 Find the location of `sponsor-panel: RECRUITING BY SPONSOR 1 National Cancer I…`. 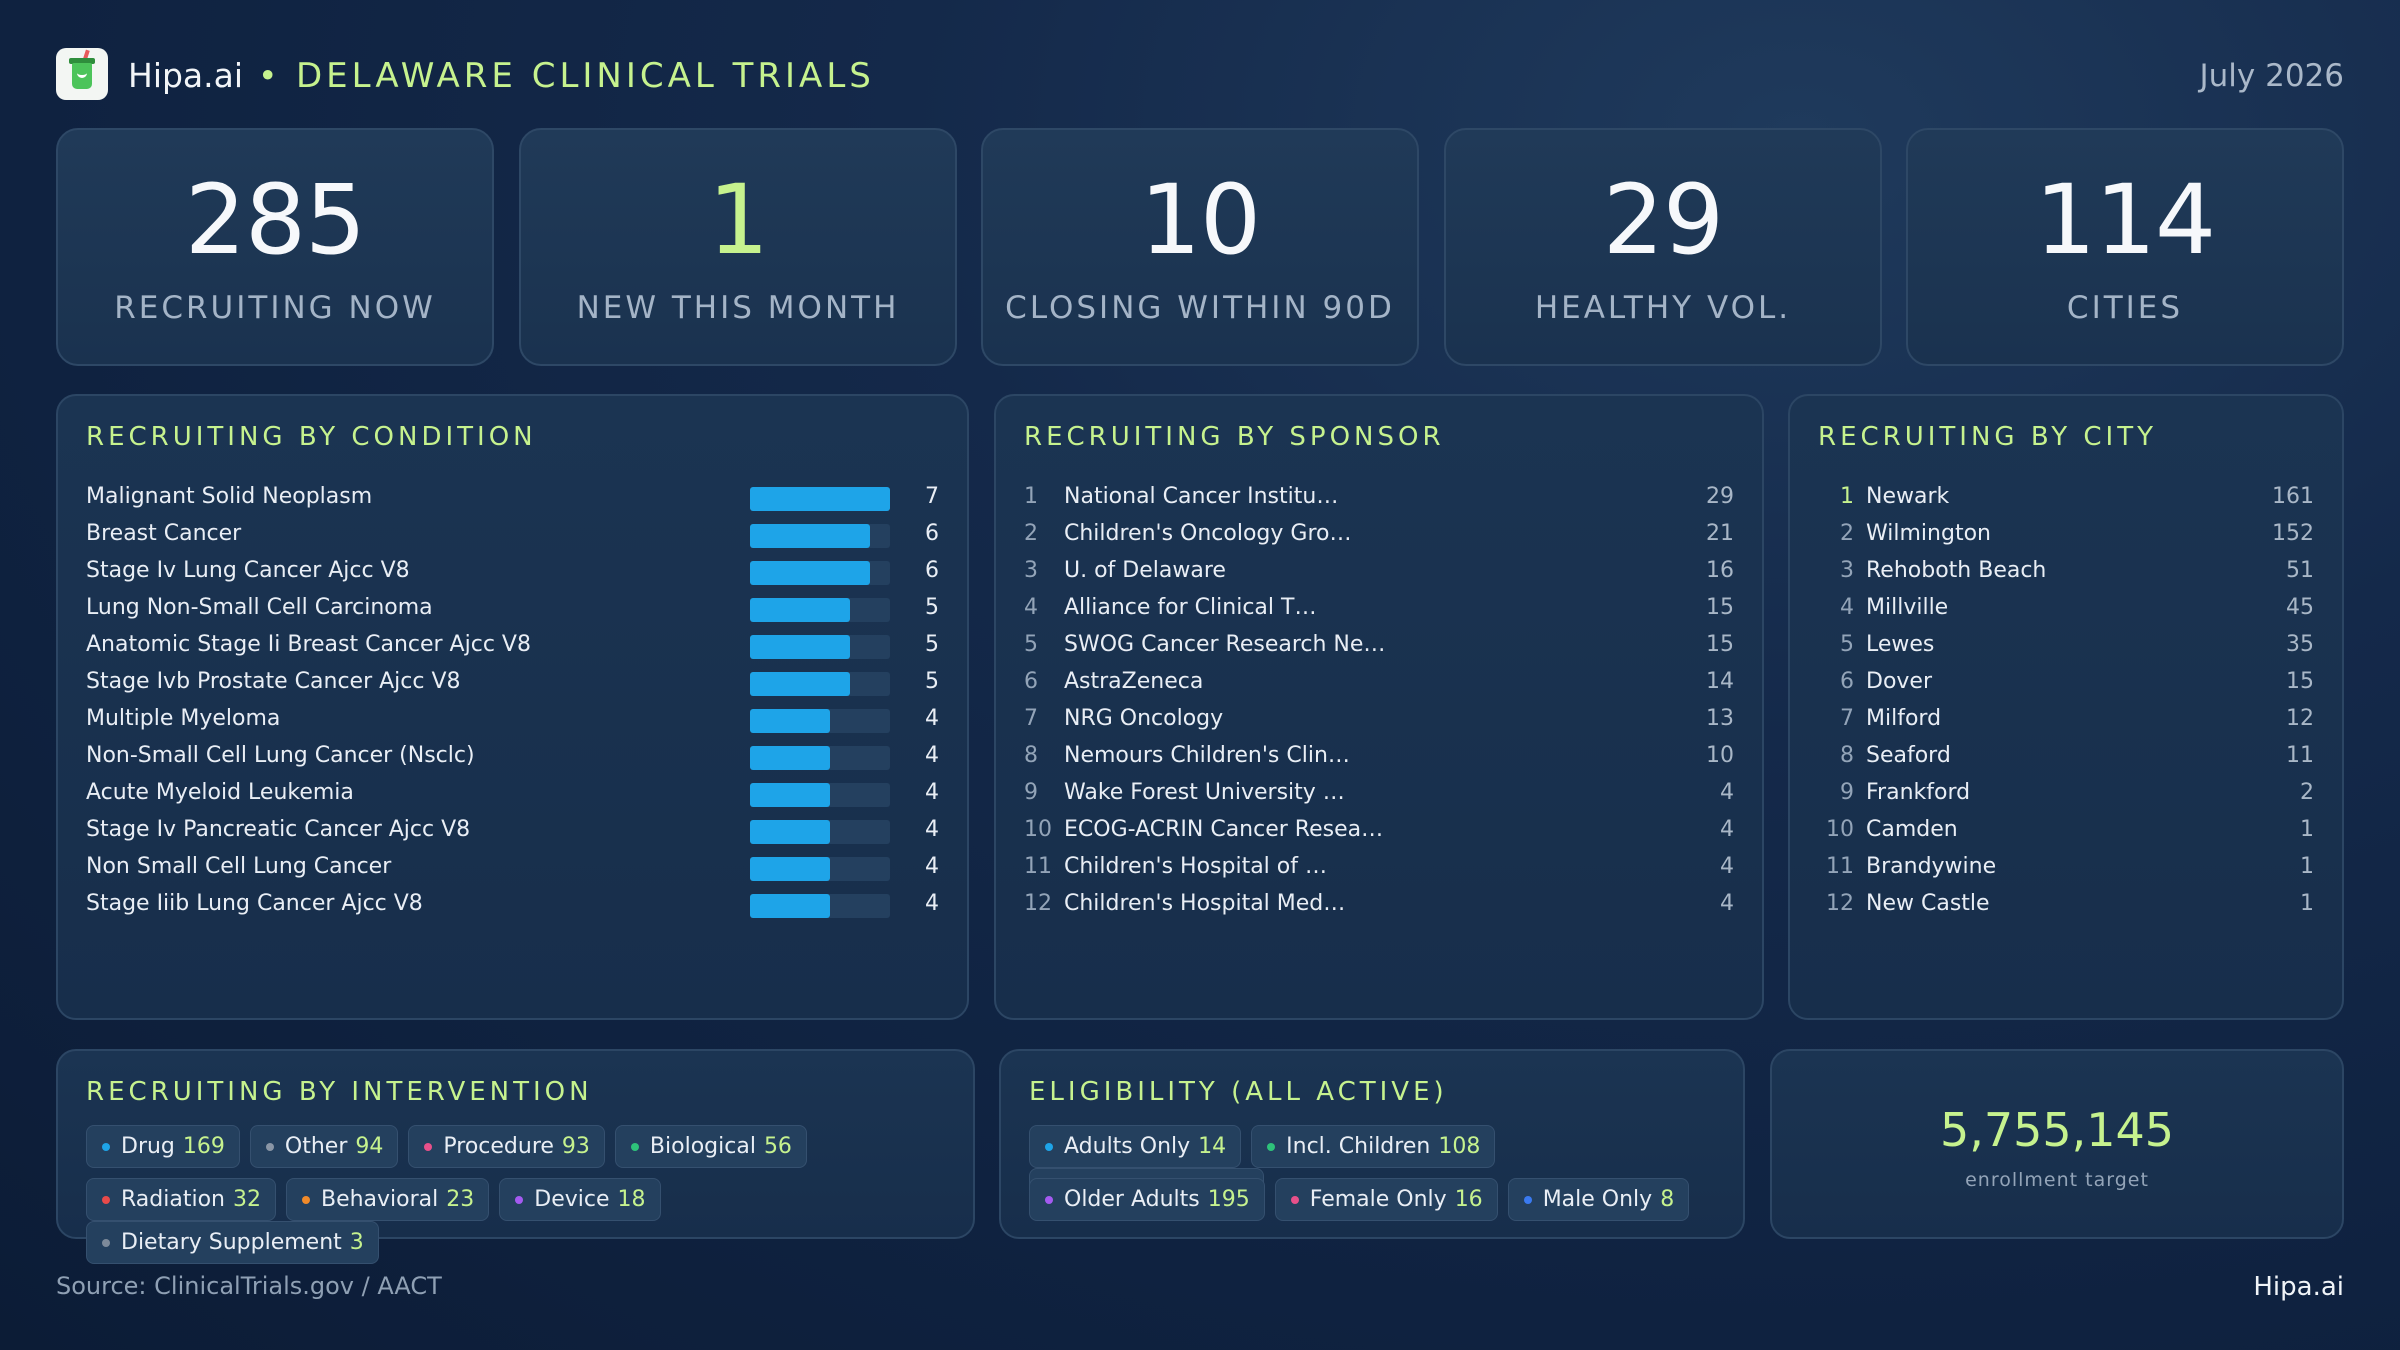

sponsor-panel: RECRUITING BY SPONSOR 1 National Cancer I… is located at coordinates (1379, 707).